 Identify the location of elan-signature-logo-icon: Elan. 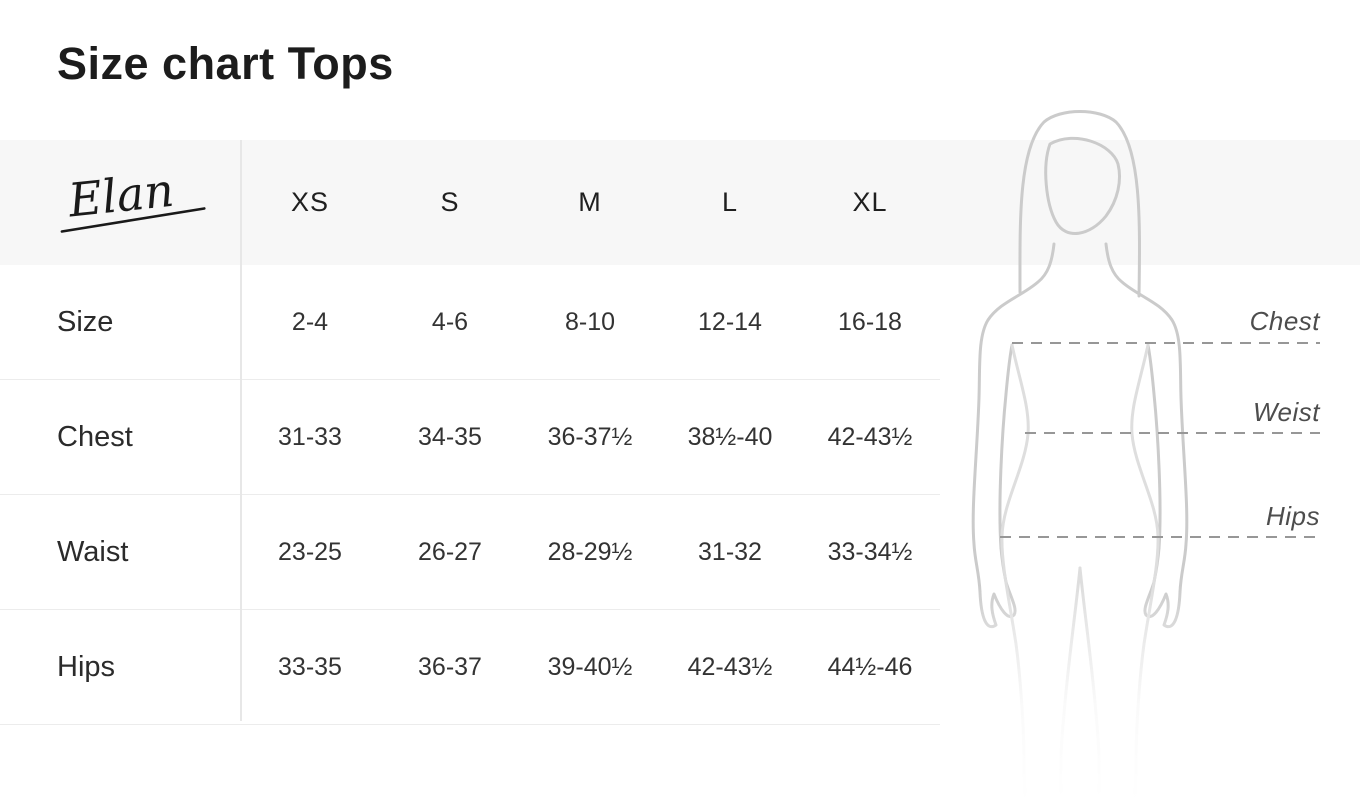
(133, 198).